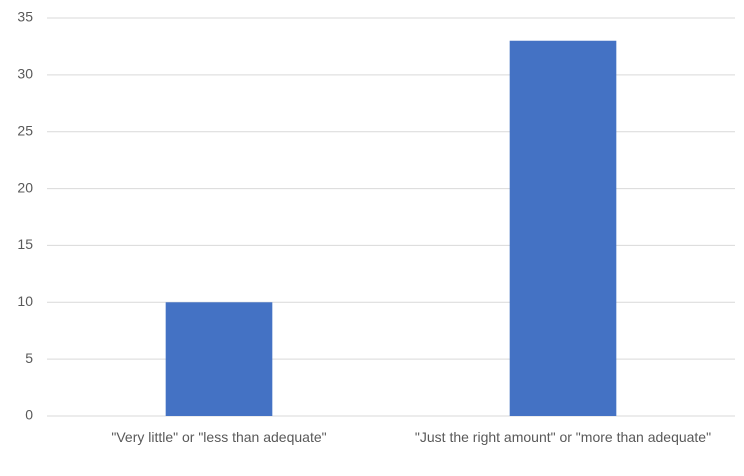 The image size is (744, 476). I want to click on y-tick-label: 0, so click(29, 415).